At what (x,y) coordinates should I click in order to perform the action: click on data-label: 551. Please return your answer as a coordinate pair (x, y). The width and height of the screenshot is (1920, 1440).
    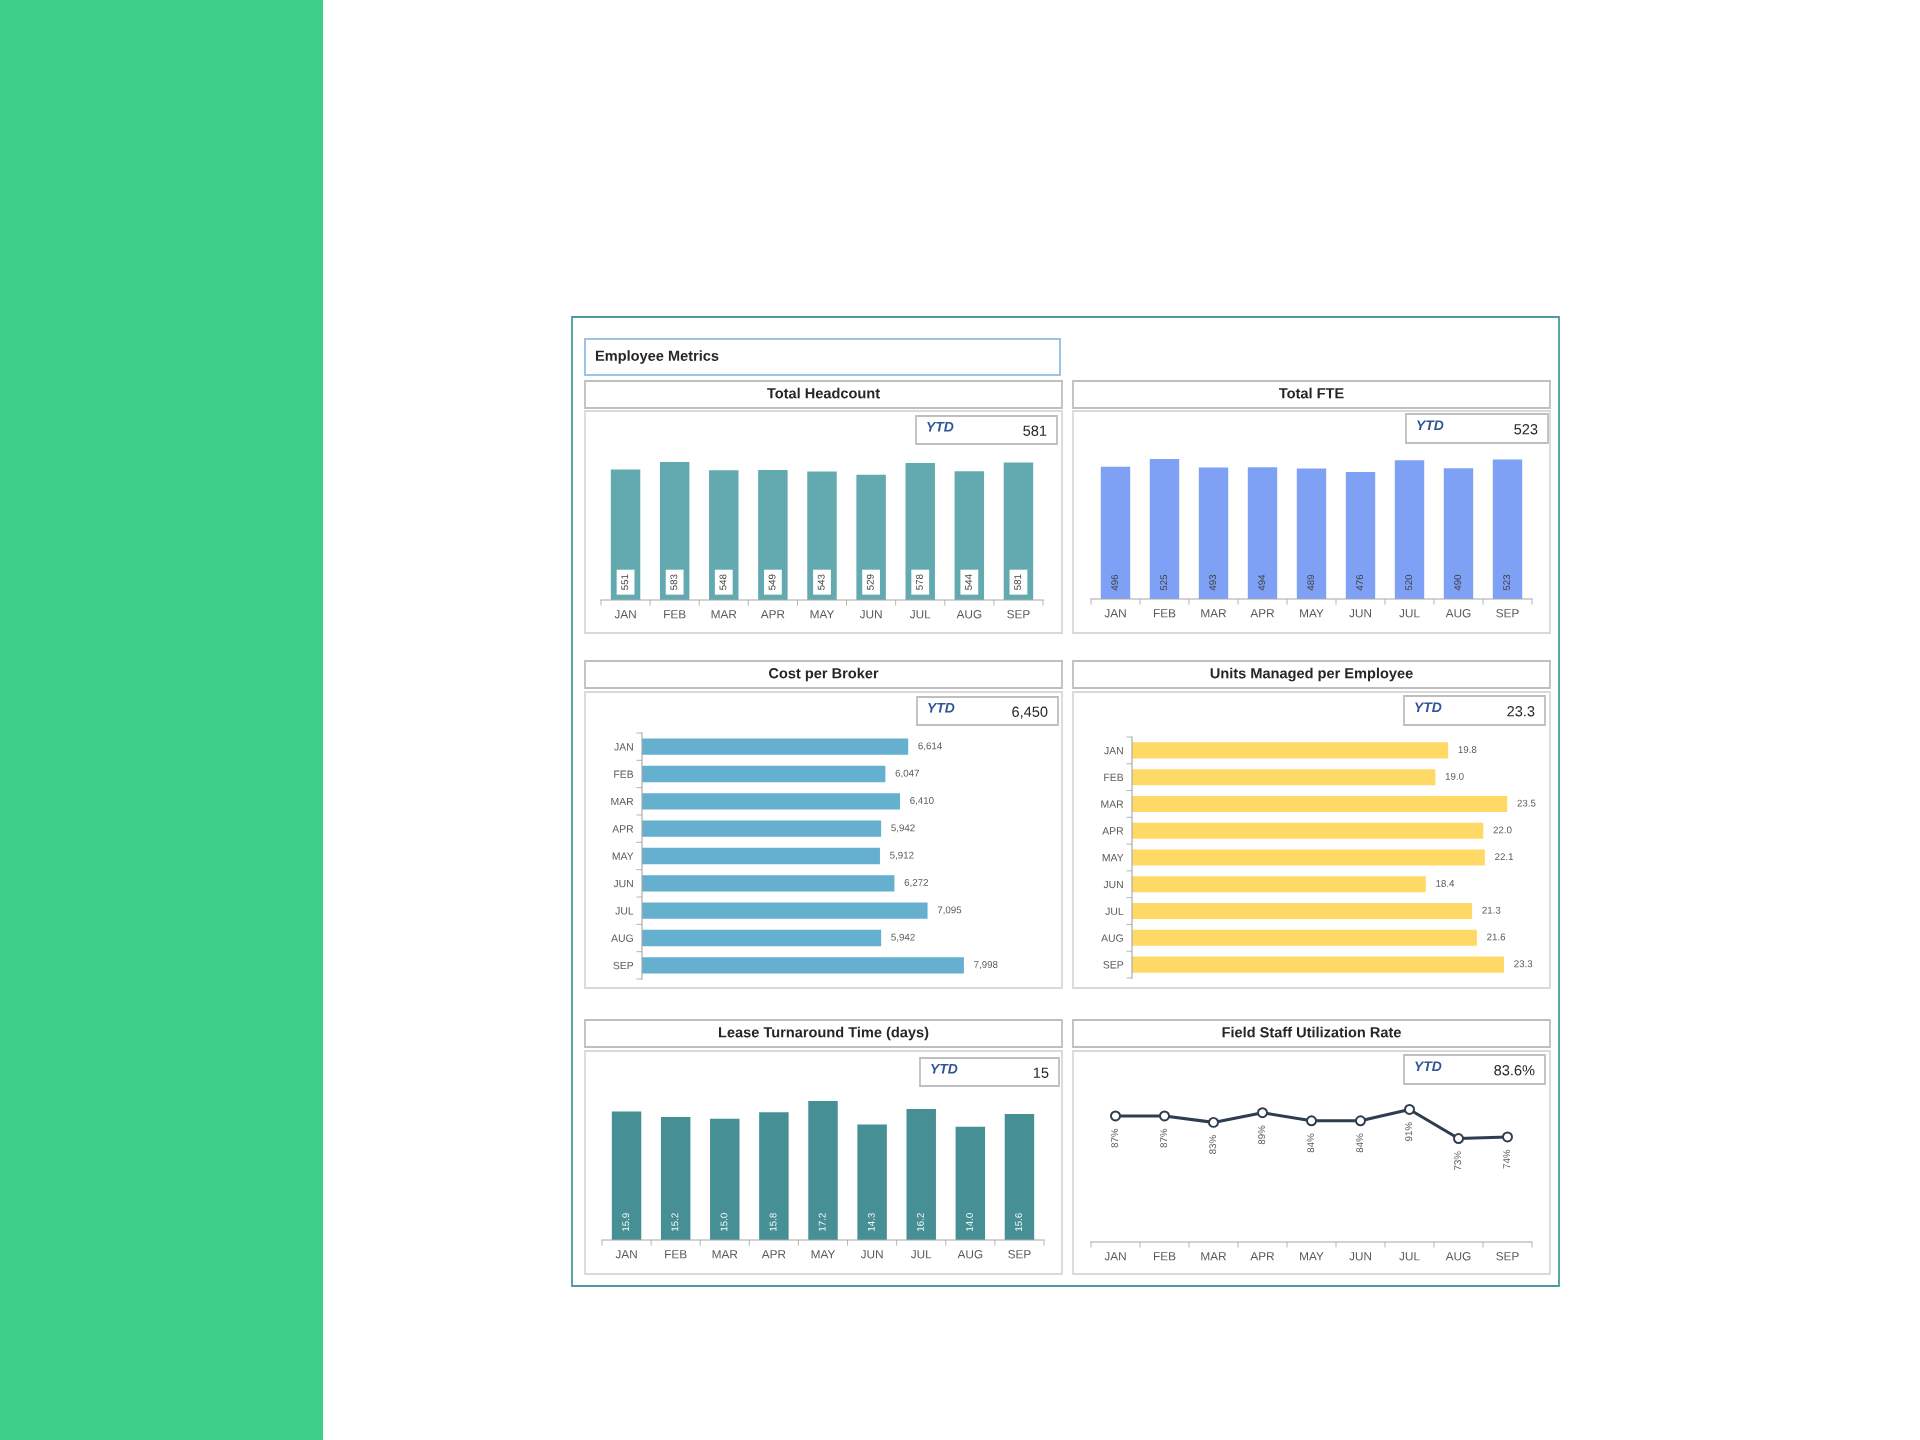
    Looking at the image, I should click on (625, 582).